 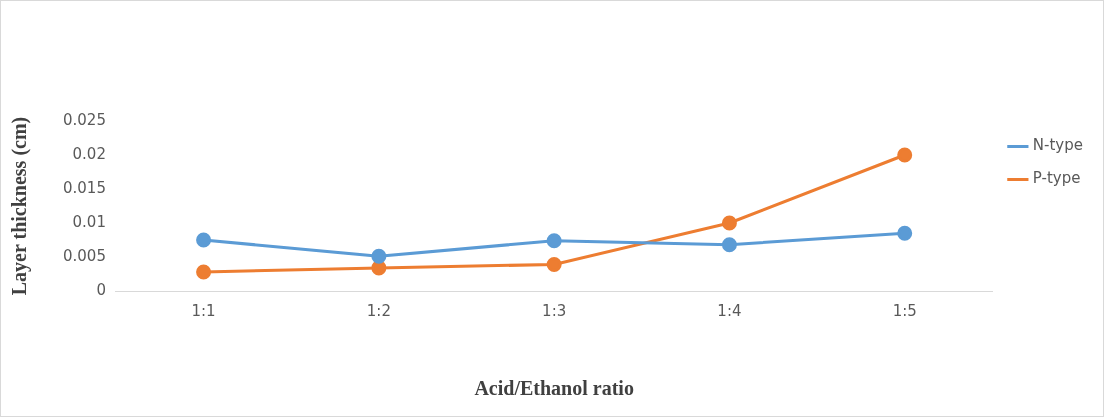 I want to click on y-tick-label: 0.005, so click(x=84, y=255).